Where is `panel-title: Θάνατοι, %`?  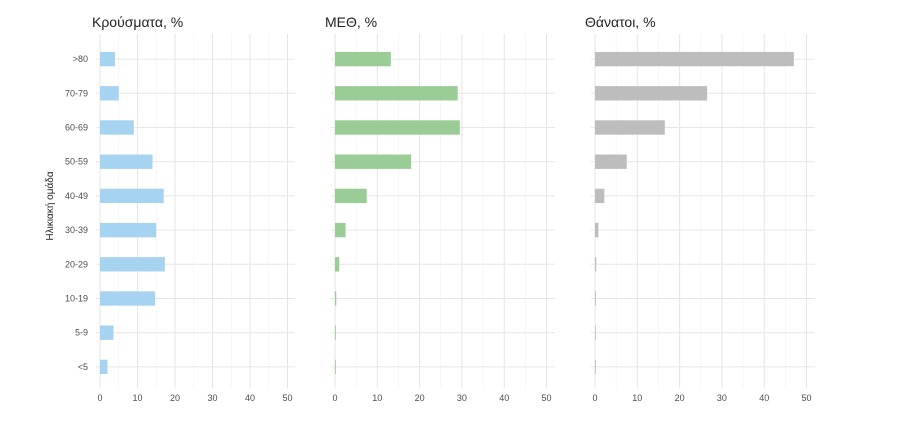
panel-title: Θάνατοι, % is located at coordinates (620, 22).